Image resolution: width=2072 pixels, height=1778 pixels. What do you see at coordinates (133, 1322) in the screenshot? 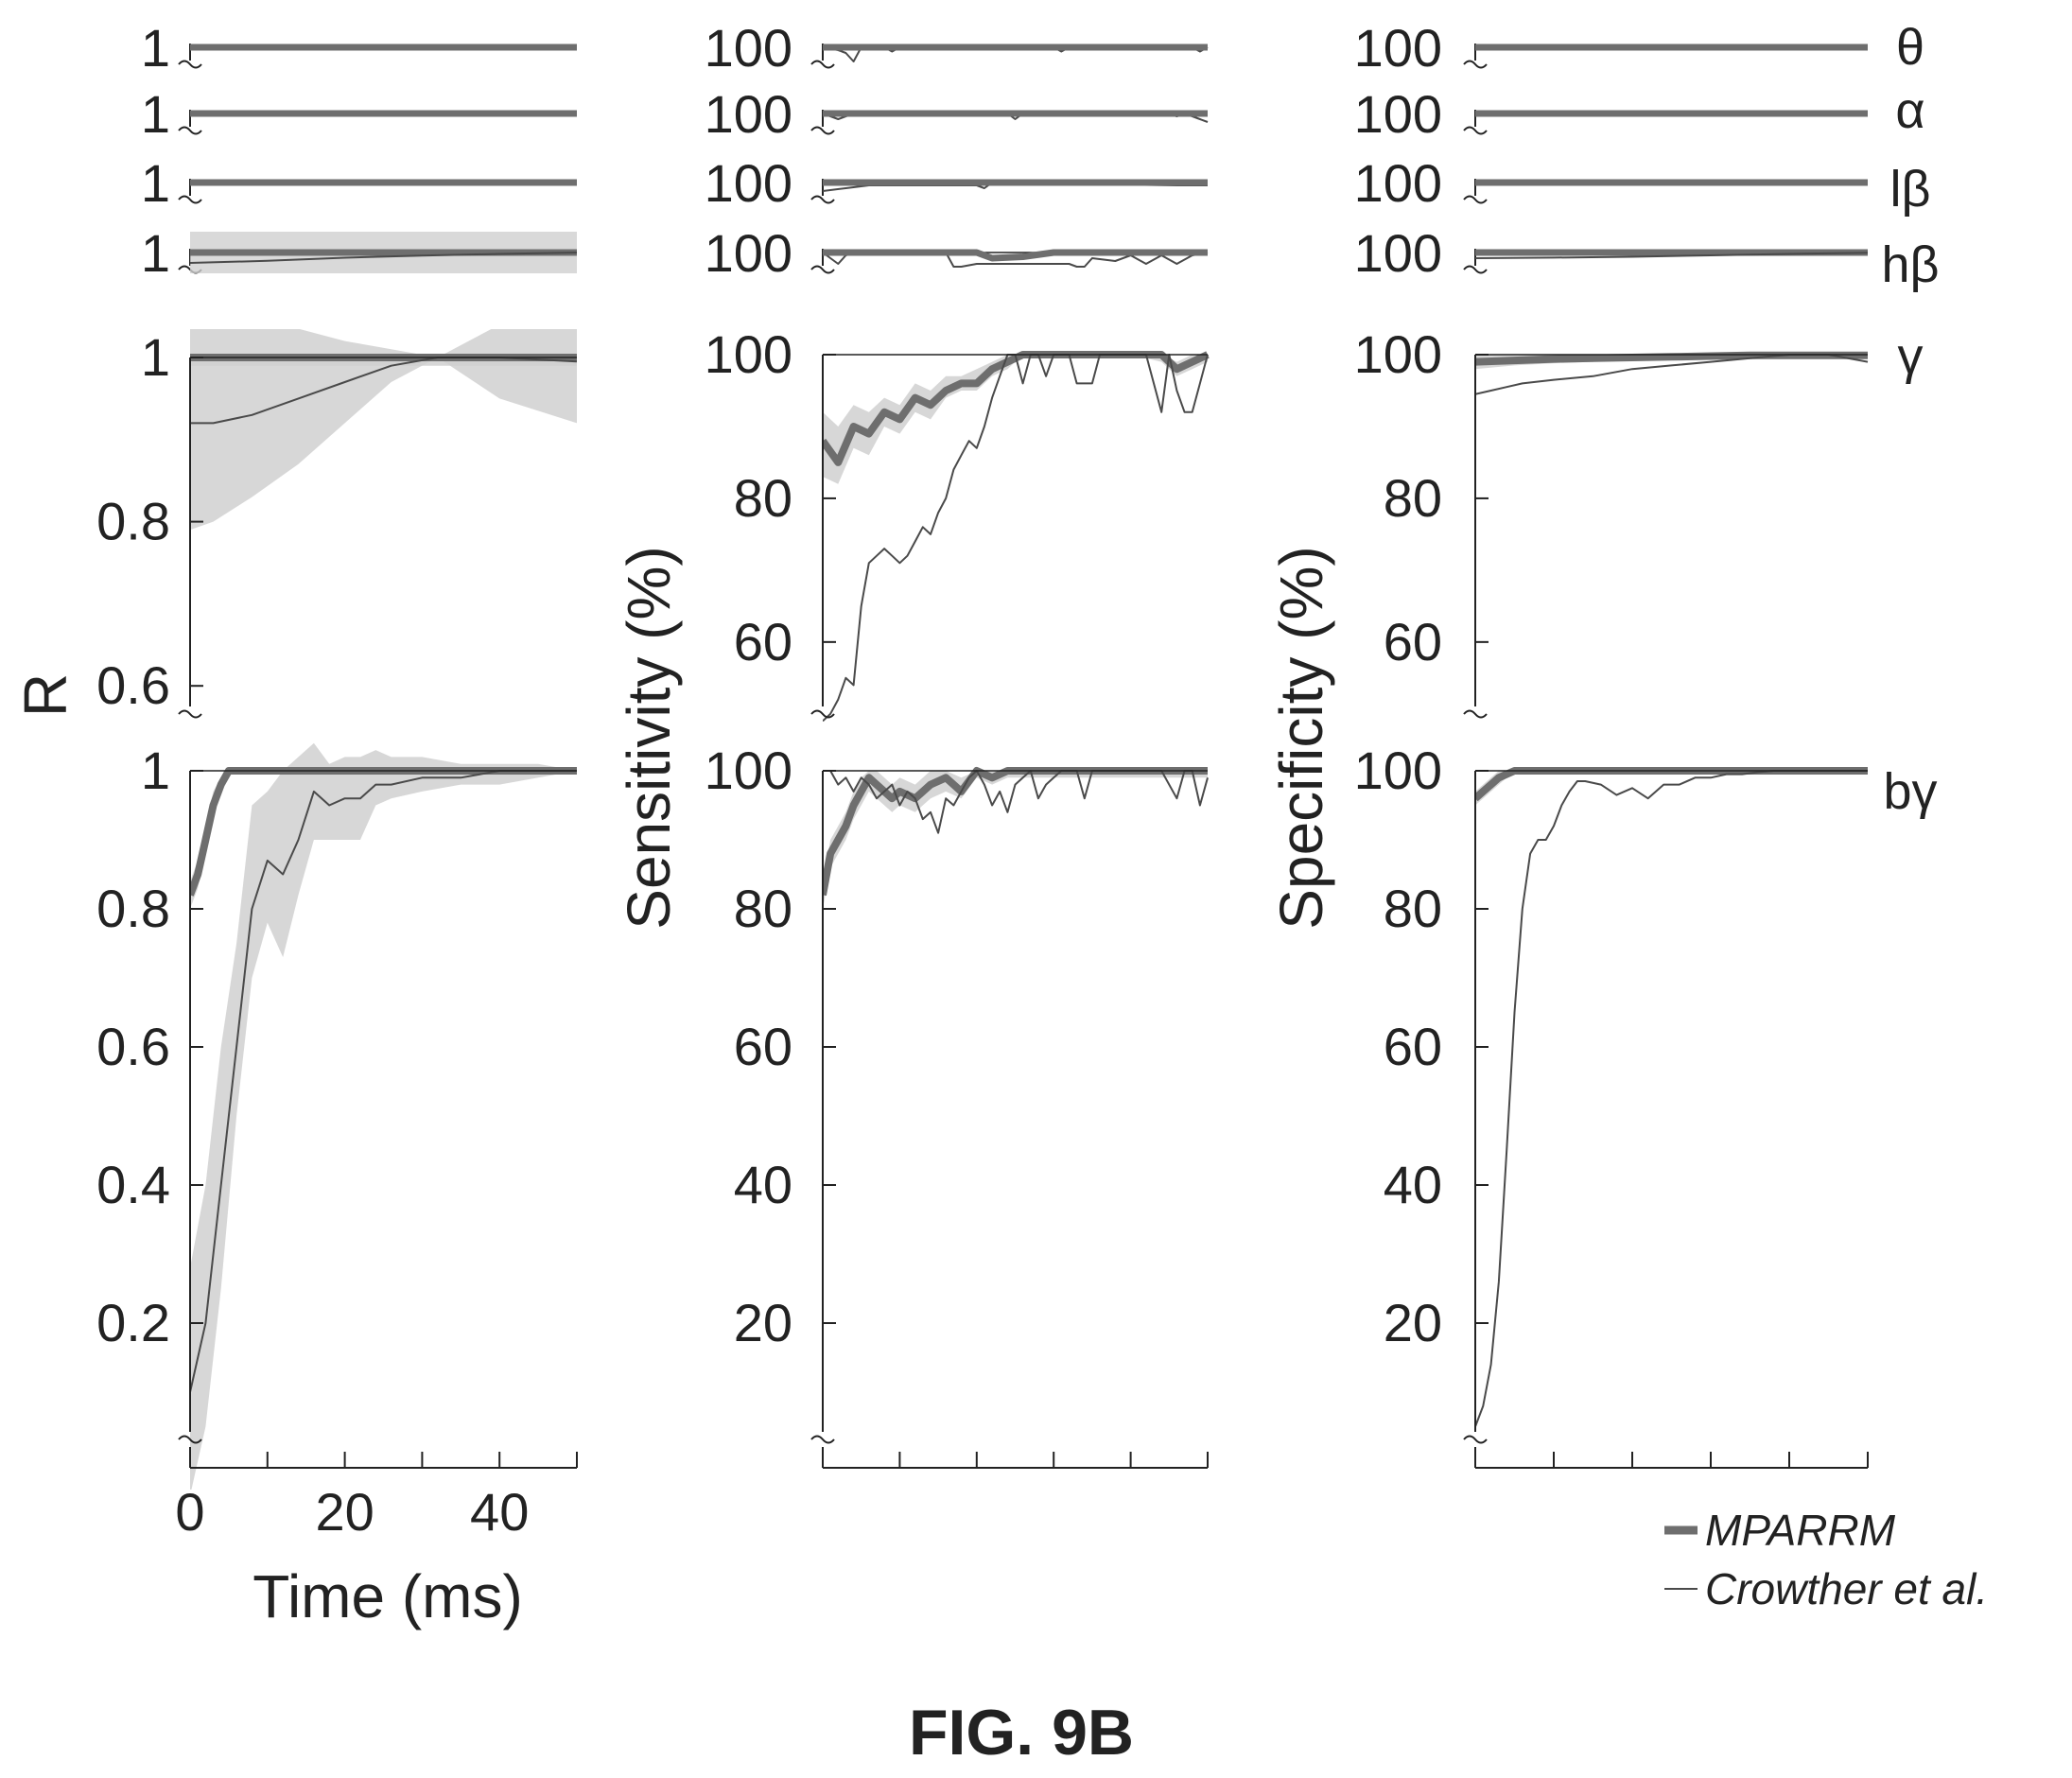
I see `y-tick-label: 0.2` at bounding box center [133, 1322].